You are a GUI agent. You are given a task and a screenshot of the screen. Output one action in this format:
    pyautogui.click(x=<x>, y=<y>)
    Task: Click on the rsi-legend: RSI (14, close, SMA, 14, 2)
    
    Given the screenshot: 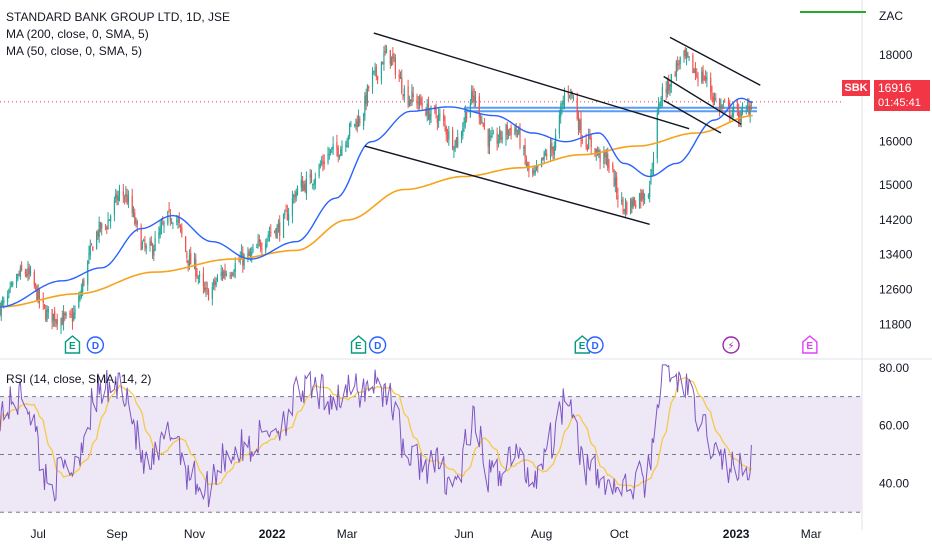 What is the action you would take?
    pyautogui.click(x=79, y=379)
    